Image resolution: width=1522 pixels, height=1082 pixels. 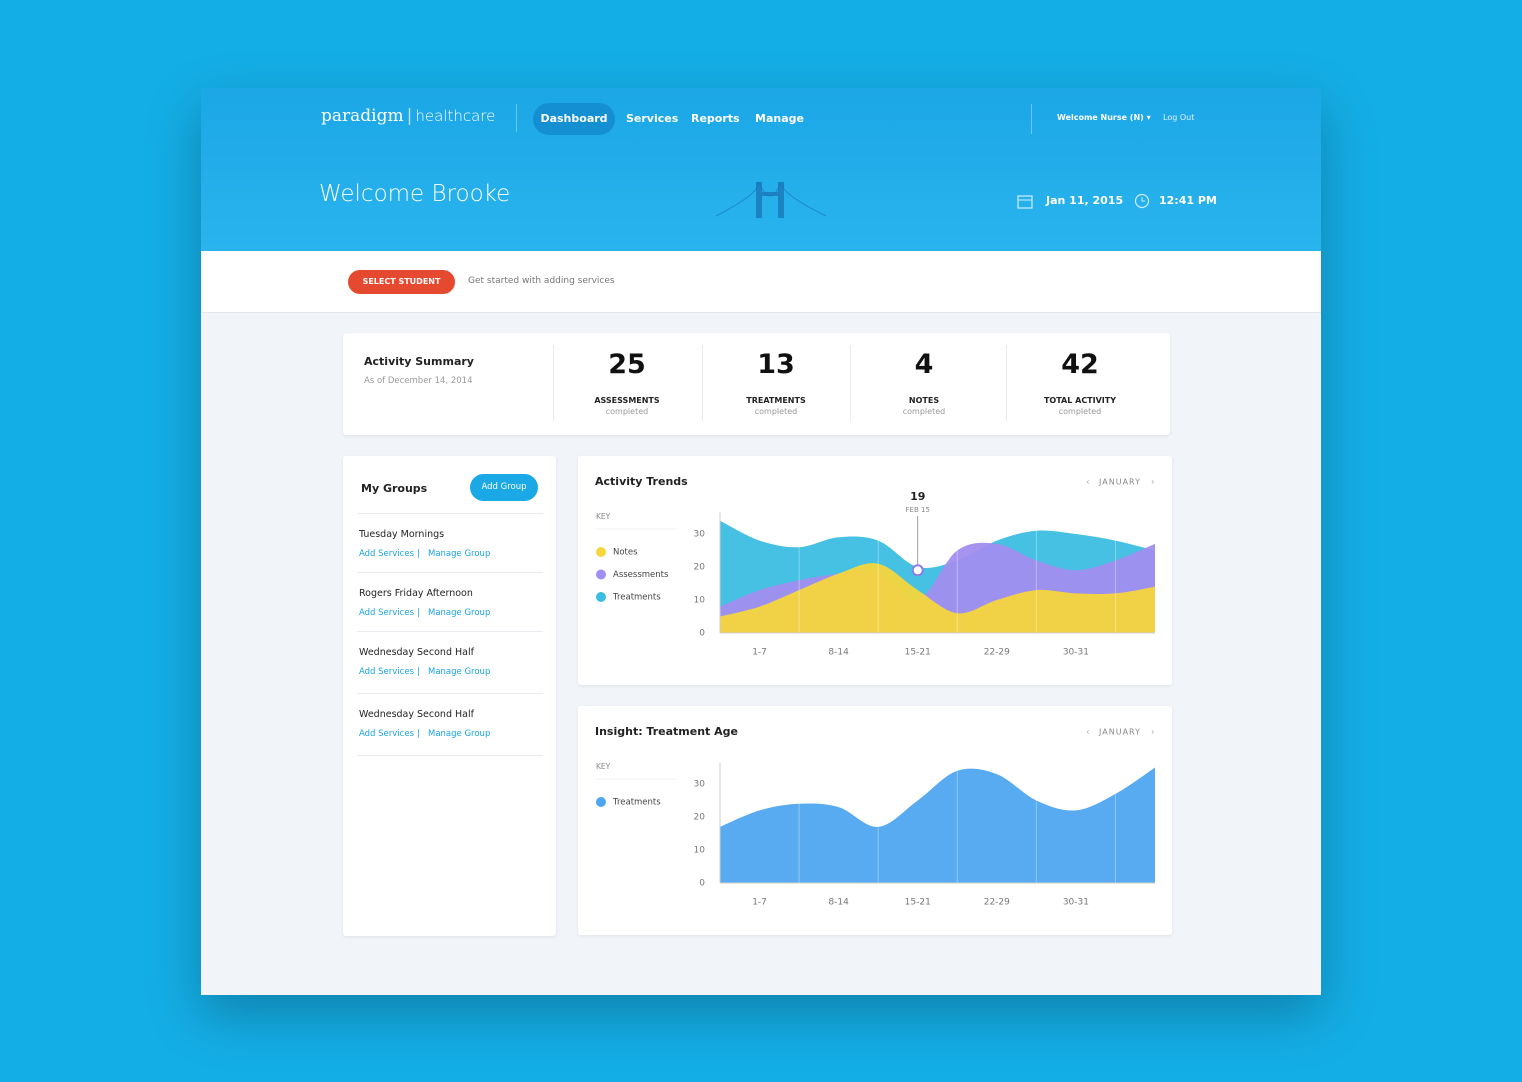 I want to click on welcome: Welcome Brooke, so click(x=415, y=194).